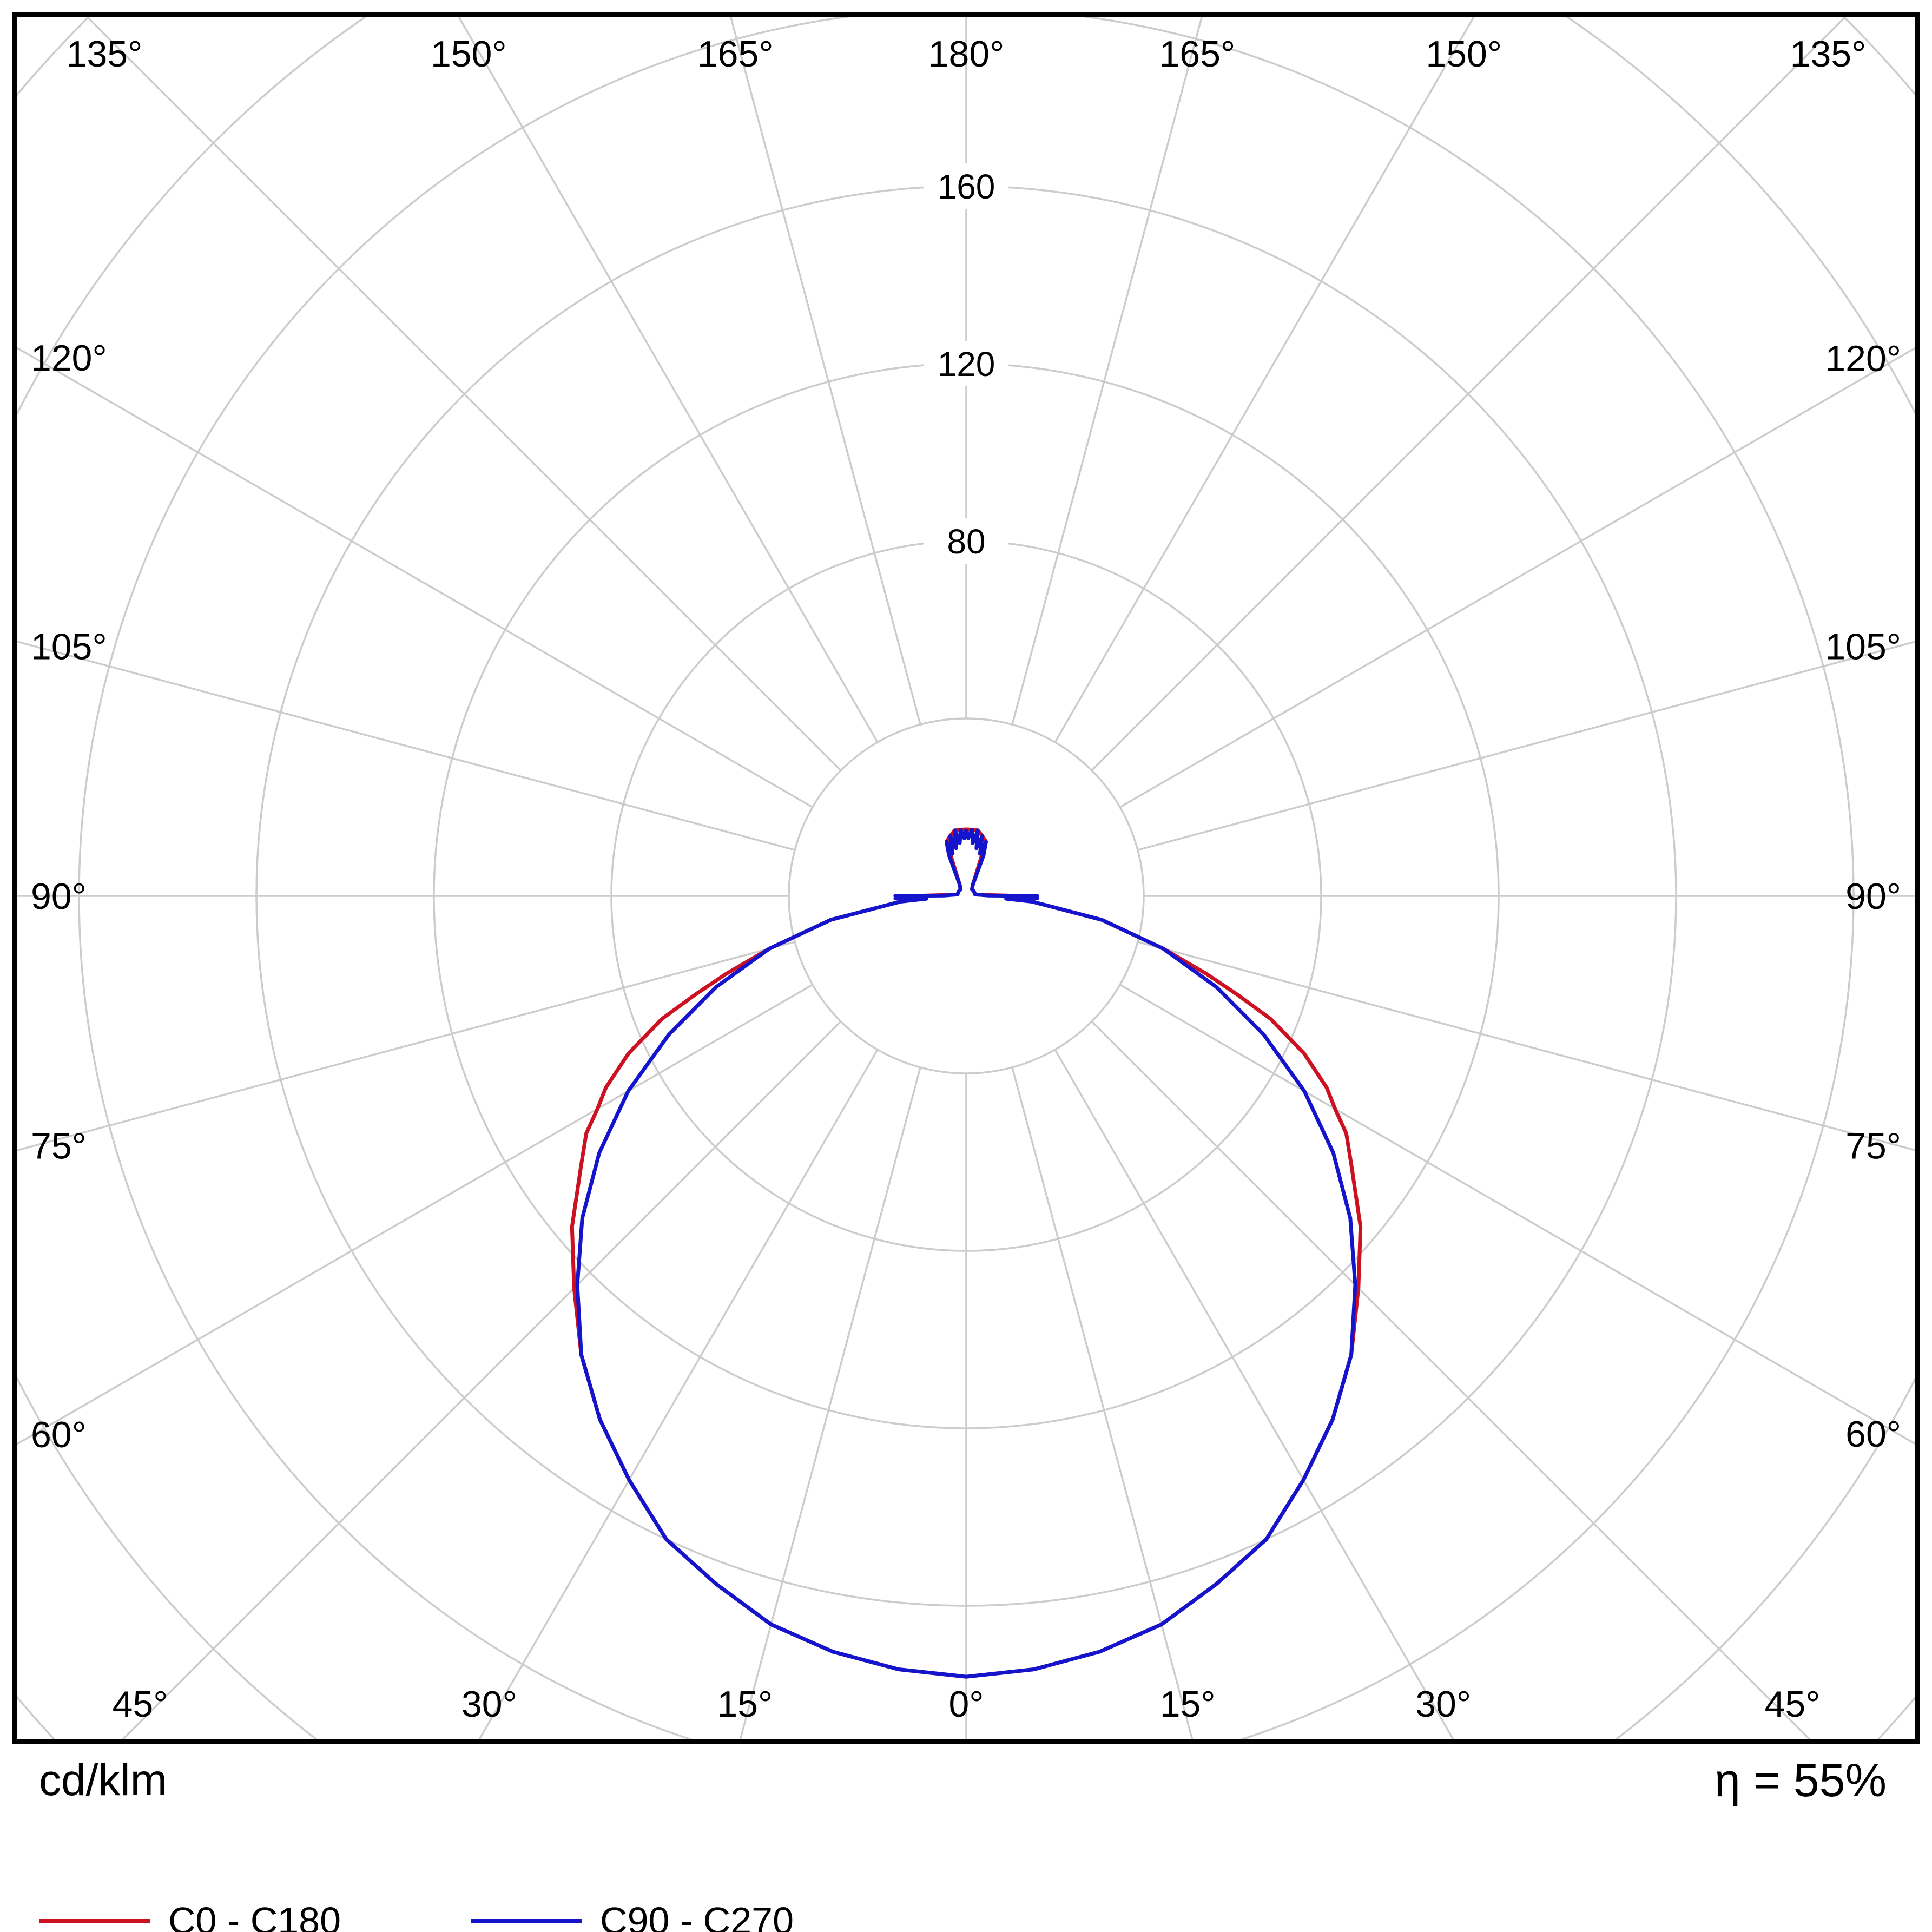  What do you see at coordinates (966, 1839) in the screenshot?
I see `legend-area: cd/klm η = 55% C0 - C180 C90 - C270` at bounding box center [966, 1839].